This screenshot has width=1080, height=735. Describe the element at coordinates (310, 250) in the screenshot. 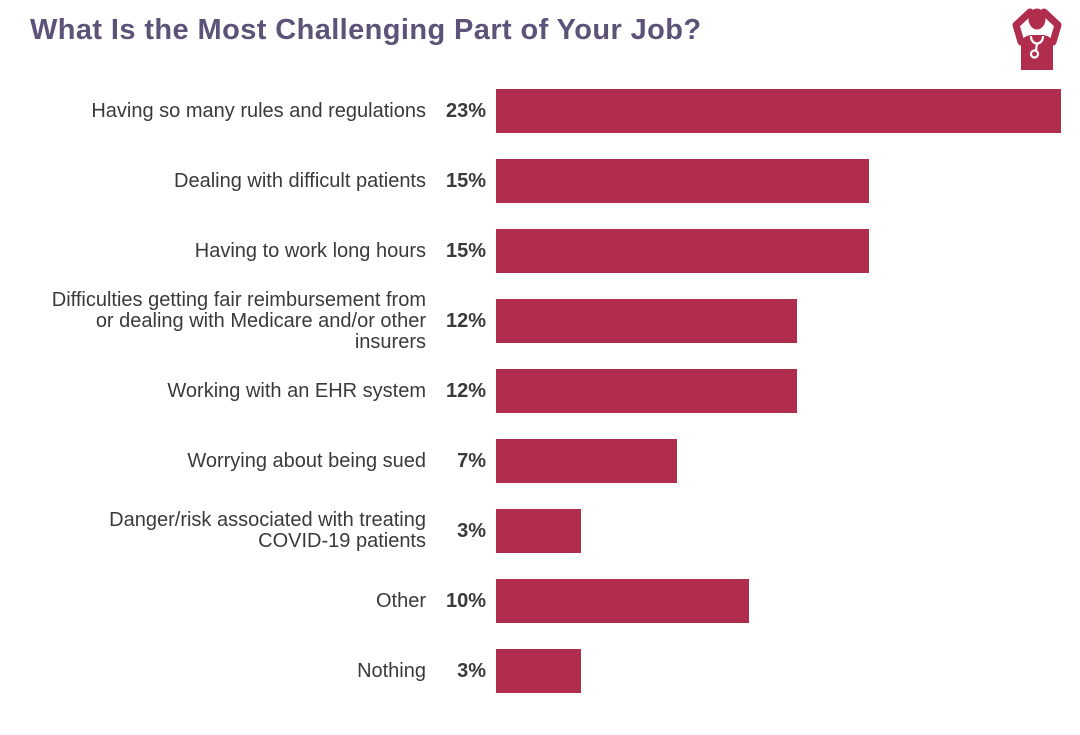

I see `category-label: Having to work long hours` at that location.